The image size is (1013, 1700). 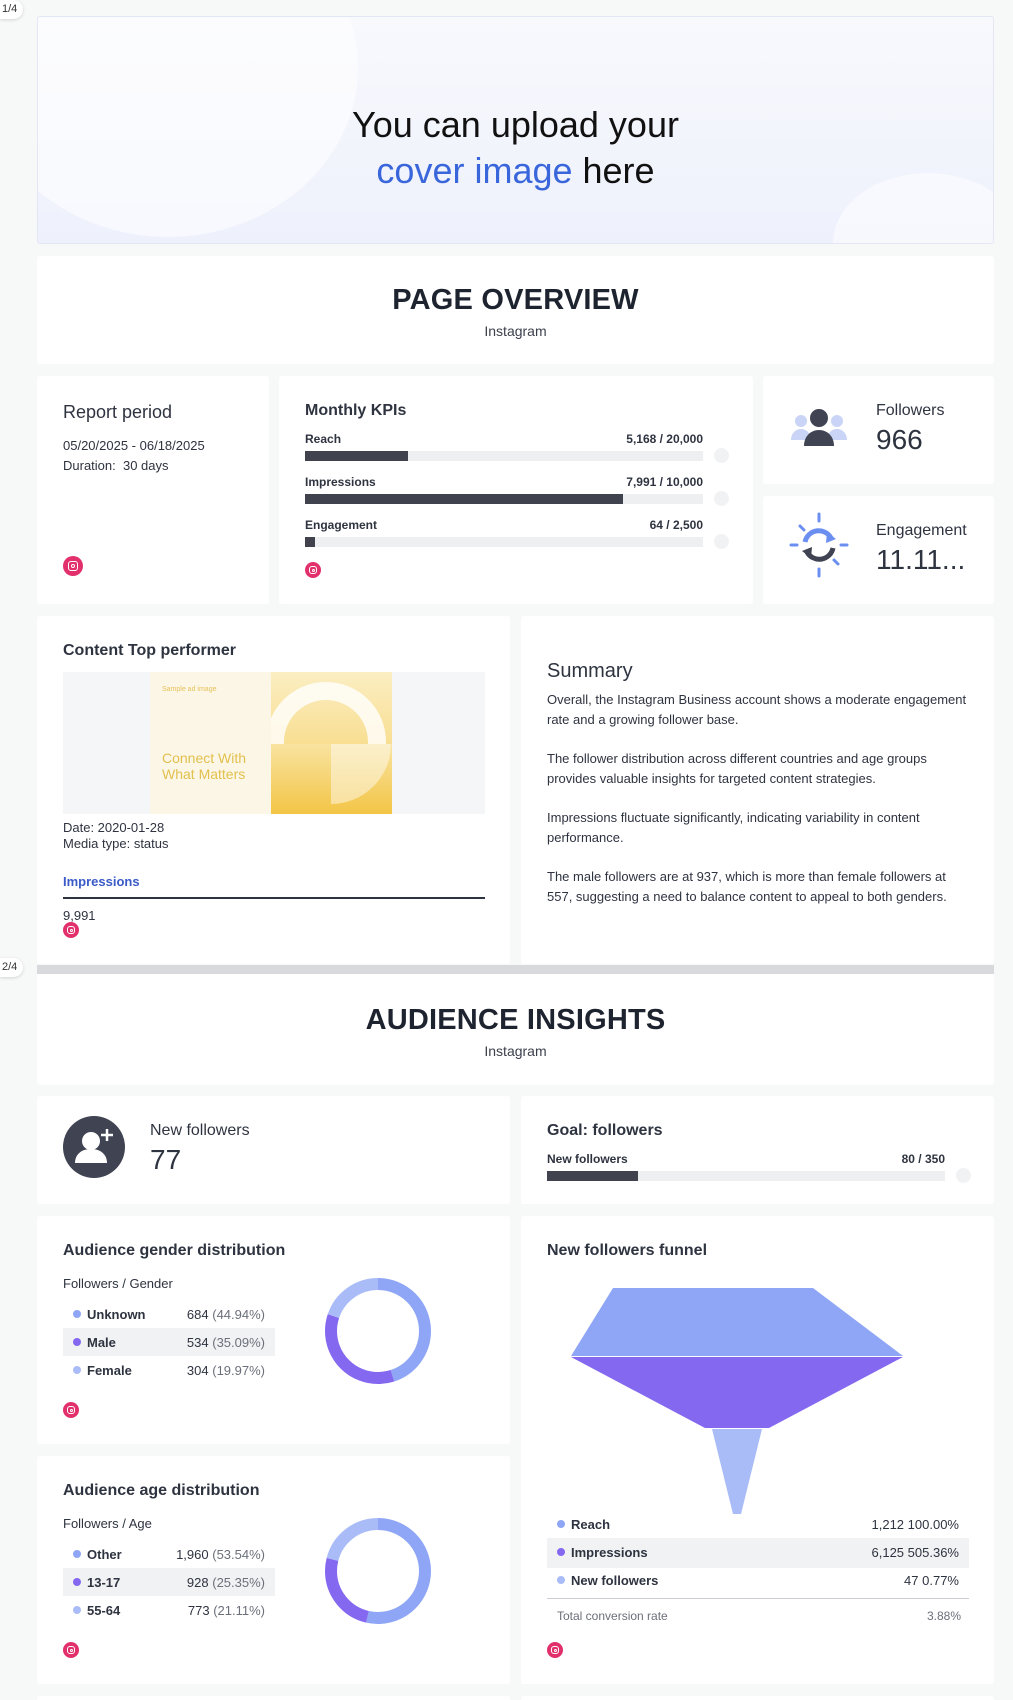 I want to click on cover-line-2: cover image here, so click(x=515, y=171).